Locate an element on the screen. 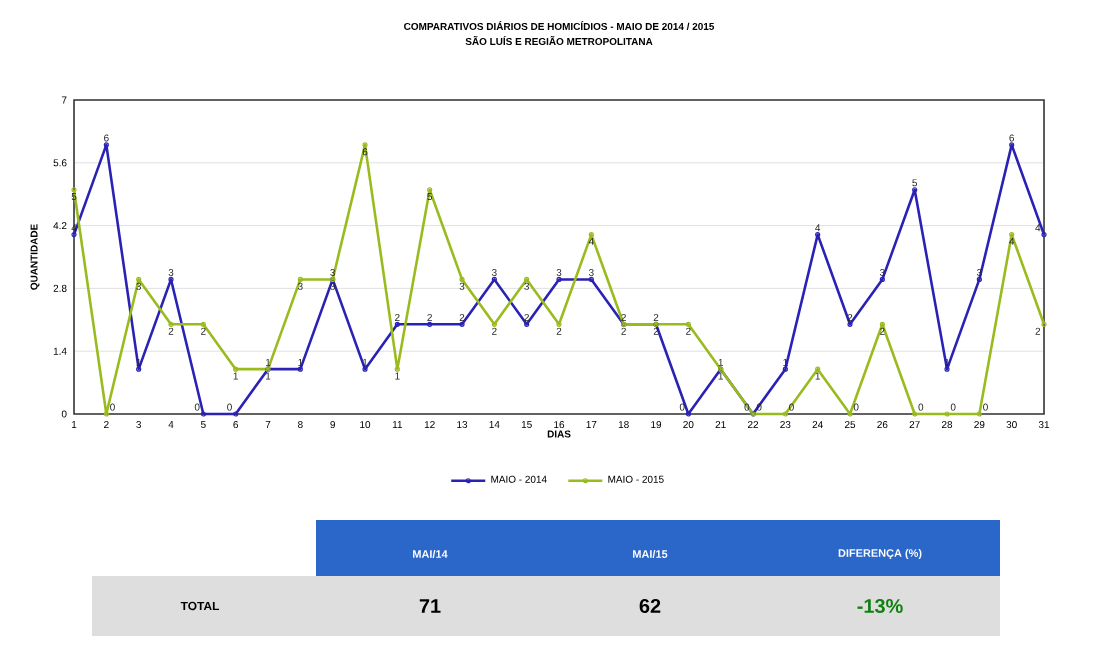 Image resolution: width=1100 pixels, height=672 pixels. text: -13% is located at coordinates (880, 606).